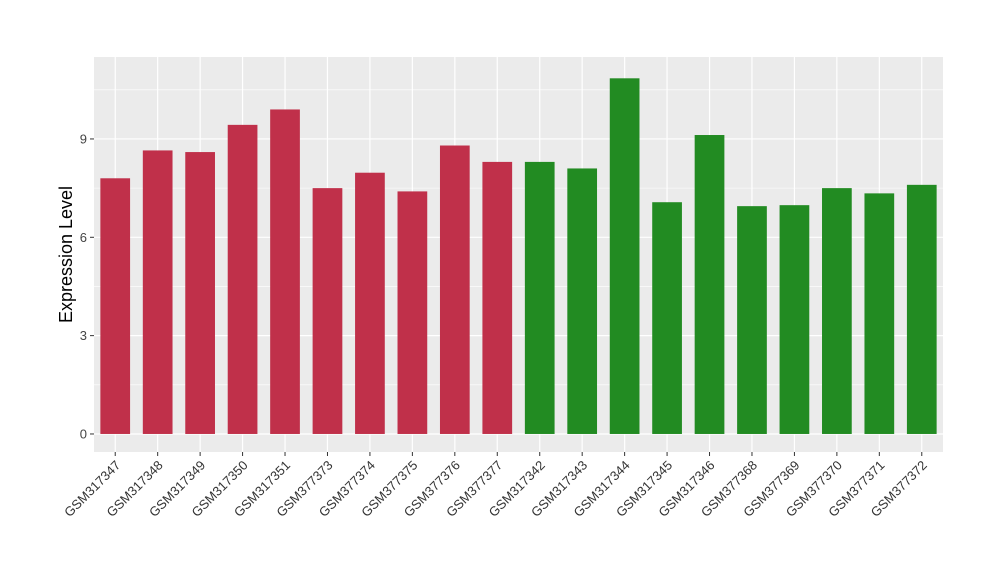 This screenshot has height=585, width=1000. I want to click on y-tick-label: 0, so click(83, 433).